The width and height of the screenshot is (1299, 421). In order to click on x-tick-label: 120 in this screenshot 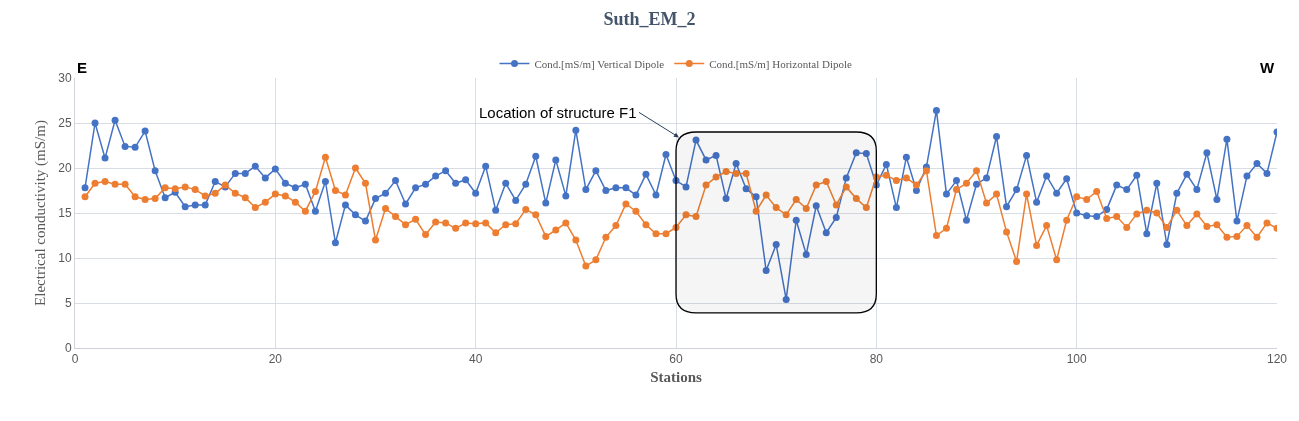, I will do `click(1277, 359)`.